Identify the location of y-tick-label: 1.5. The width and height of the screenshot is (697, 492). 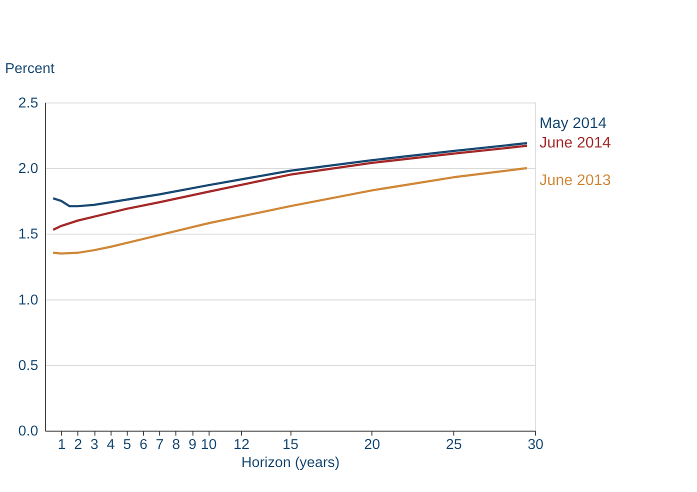
(28, 234).